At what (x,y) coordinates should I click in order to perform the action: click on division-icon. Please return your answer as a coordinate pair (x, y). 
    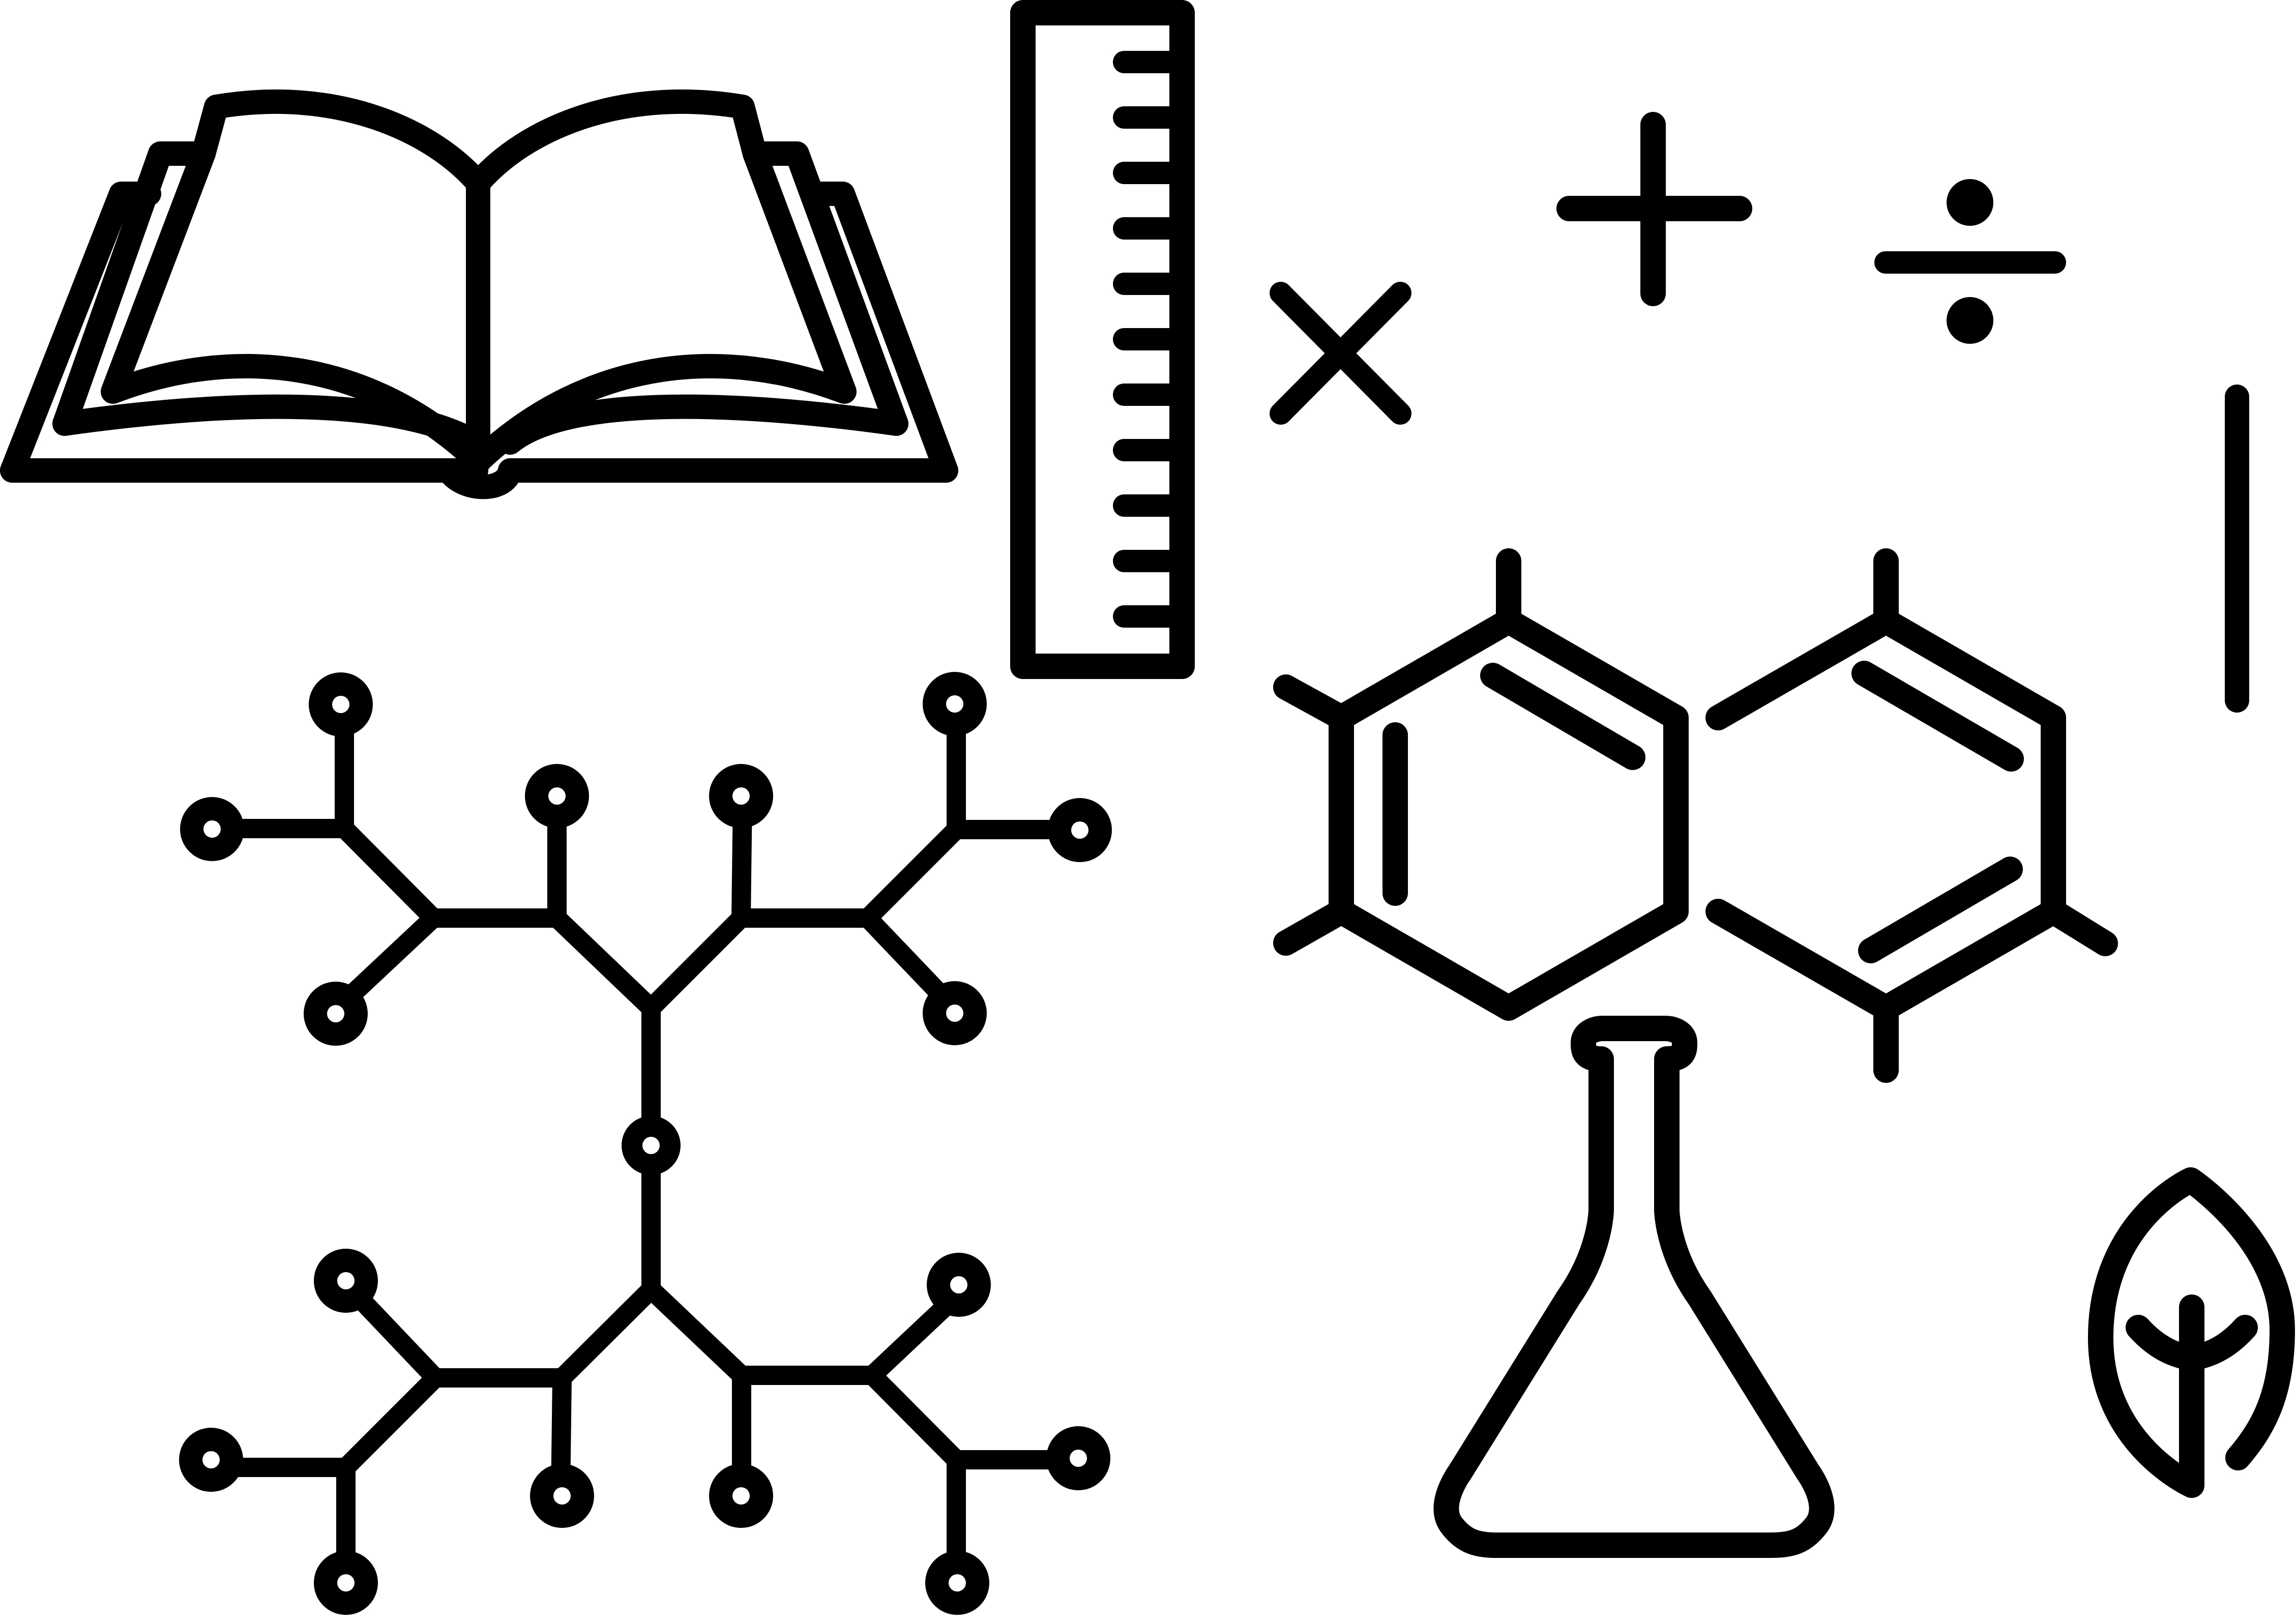
    Looking at the image, I should click on (1970, 261).